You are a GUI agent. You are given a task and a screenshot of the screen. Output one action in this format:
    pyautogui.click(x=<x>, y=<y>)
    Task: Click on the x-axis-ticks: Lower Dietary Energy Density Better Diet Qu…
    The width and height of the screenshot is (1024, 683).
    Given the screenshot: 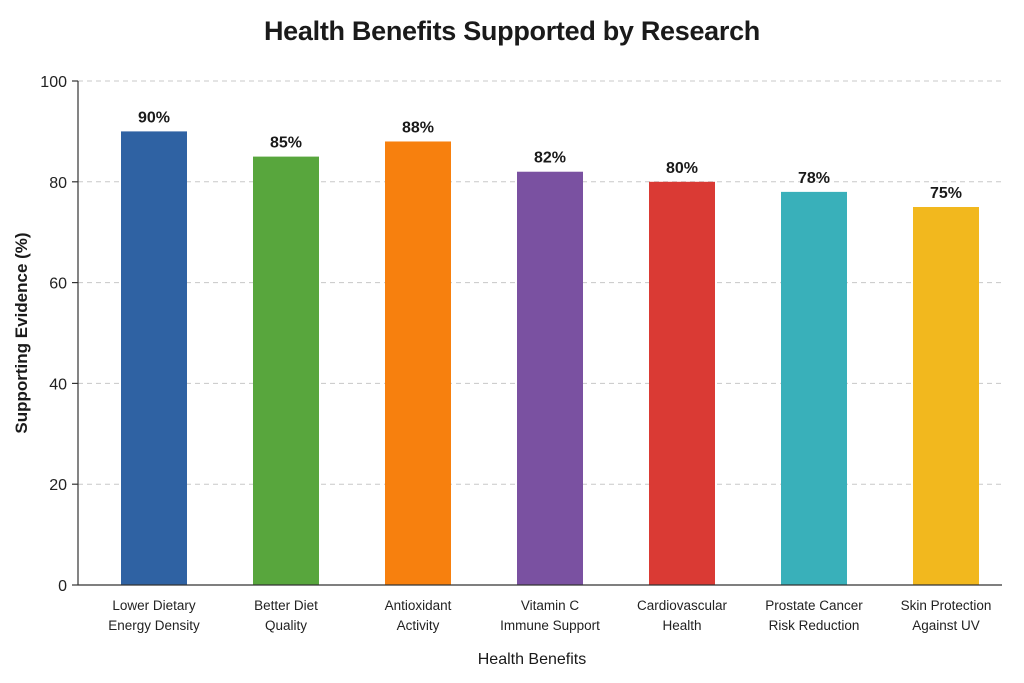 What is the action you would take?
    pyautogui.click(x=549, y=615)
    